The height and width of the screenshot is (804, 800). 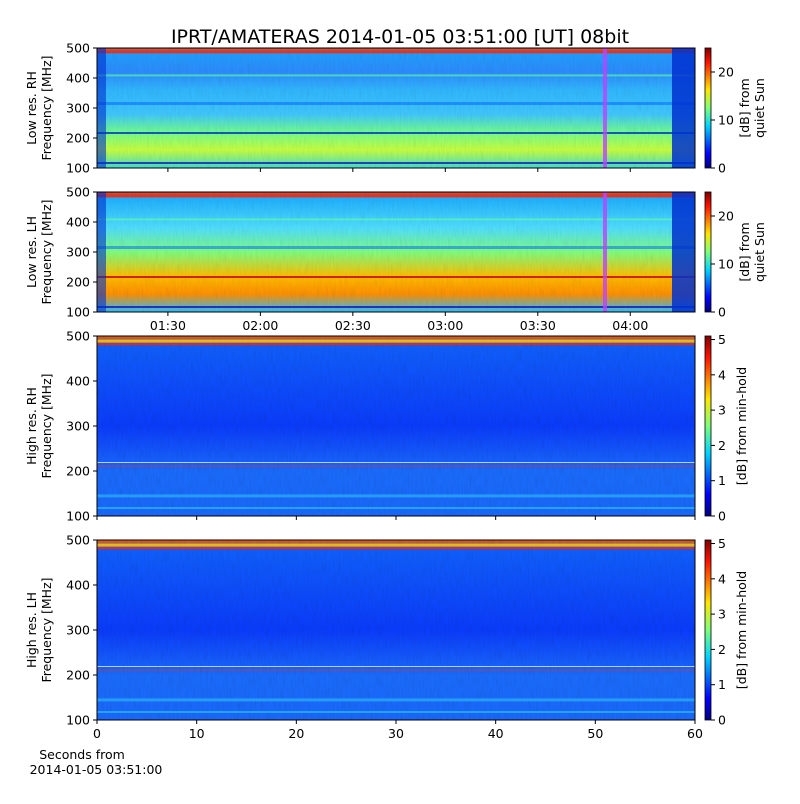 I want to click on x-tick-label: 40, so click(x=496, y=733).